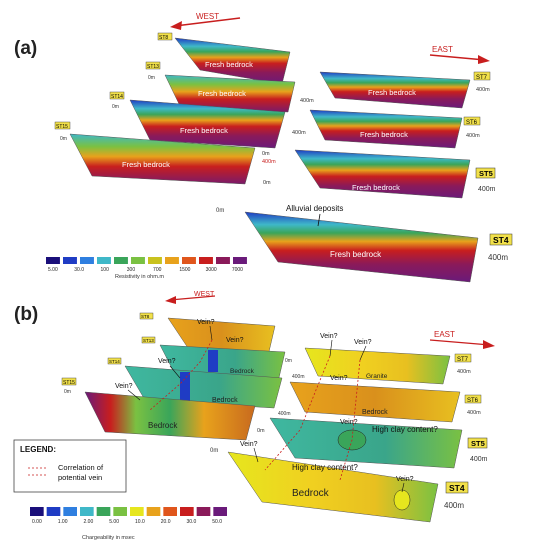 The image size is (550, 552). Describe the element at coordinates (139, 277) in the screenshot. I see `resistivity-title: Resistivity in ohm.m` at that location.